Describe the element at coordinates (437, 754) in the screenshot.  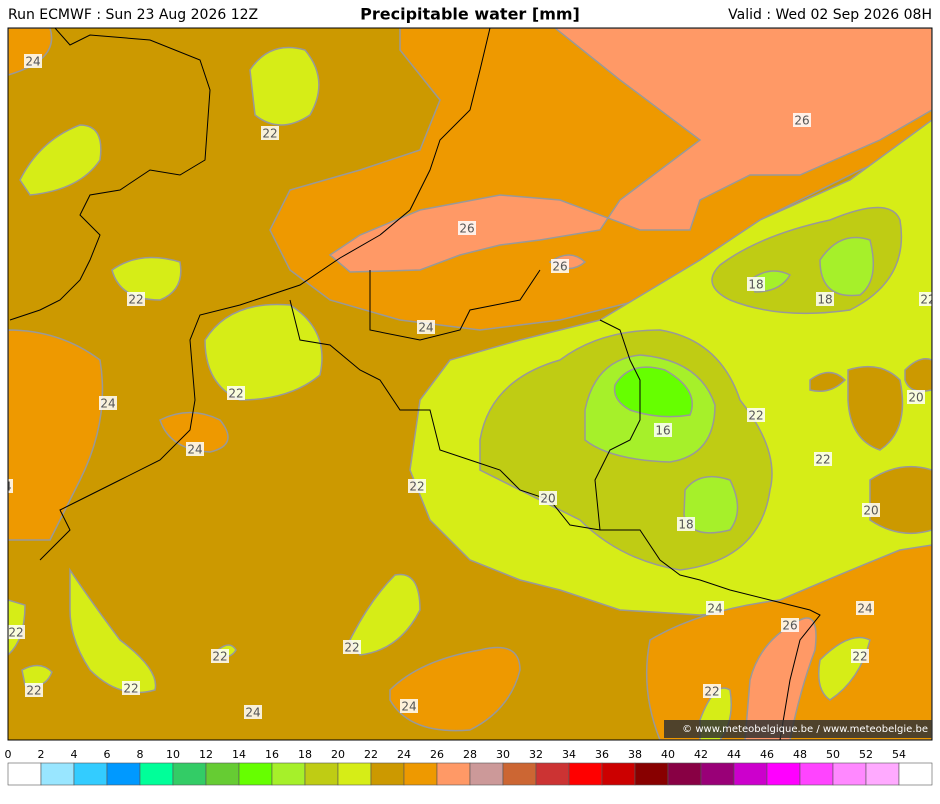
I see `colorbar-label: 26` at that location.